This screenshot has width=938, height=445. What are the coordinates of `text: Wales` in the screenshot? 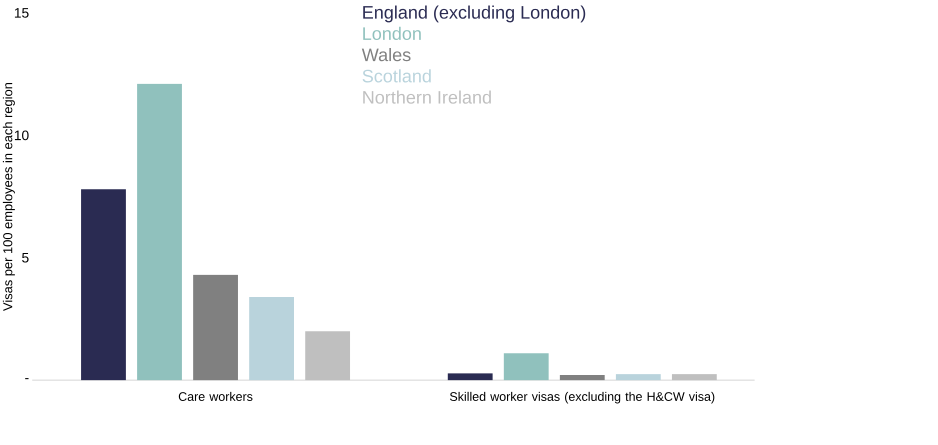 It's located at (386, 55).